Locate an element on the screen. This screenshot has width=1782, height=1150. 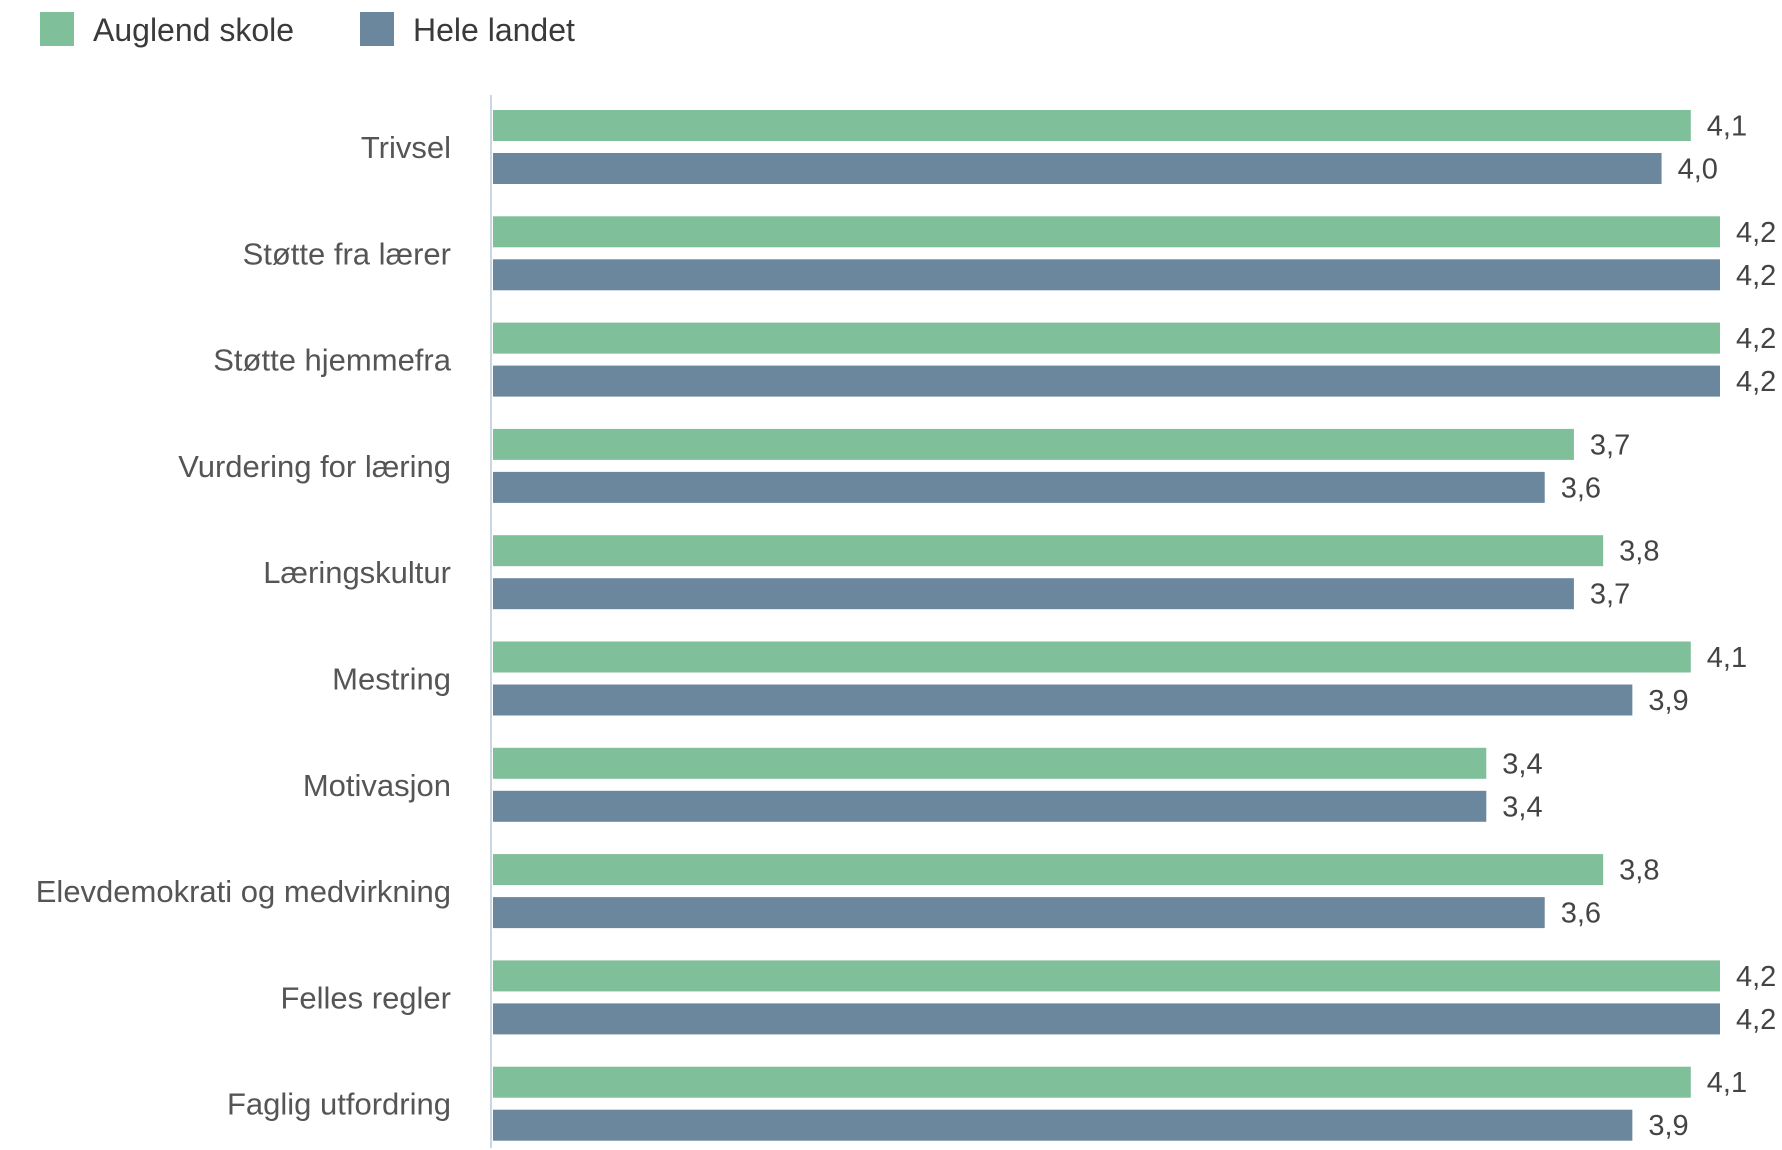
legend-swatch-hele-landet is located at coordinates (377, 29).